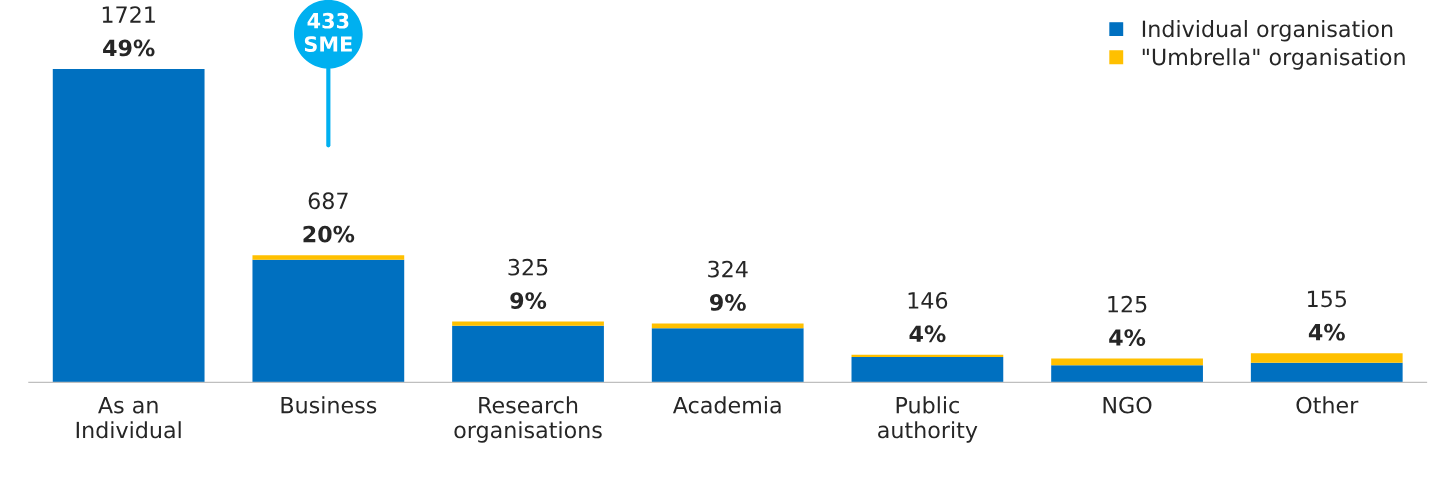  What do you see at coordinates (928, 300) in the screenshot?
I see `annotation: 146` at bounding box center [928, 300].